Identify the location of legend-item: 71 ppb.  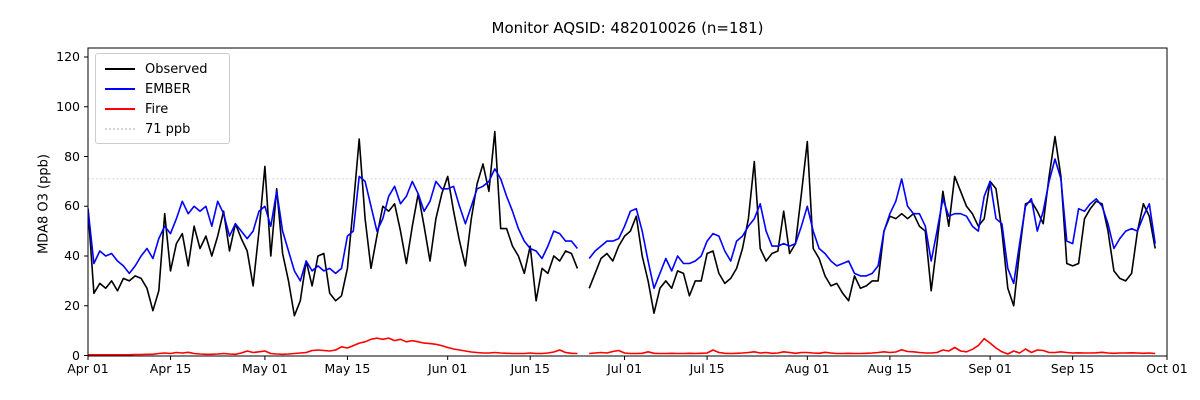
(162, 129).